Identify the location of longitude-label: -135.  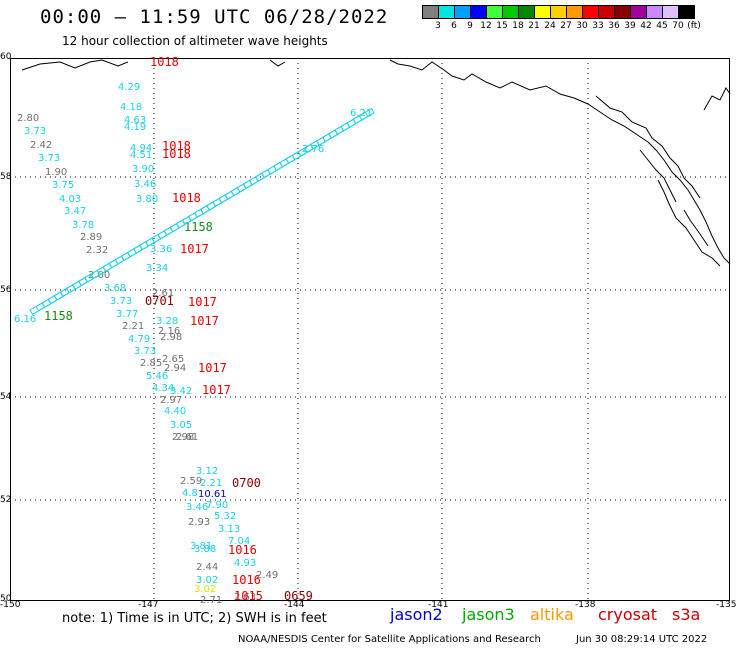
(726, 605).